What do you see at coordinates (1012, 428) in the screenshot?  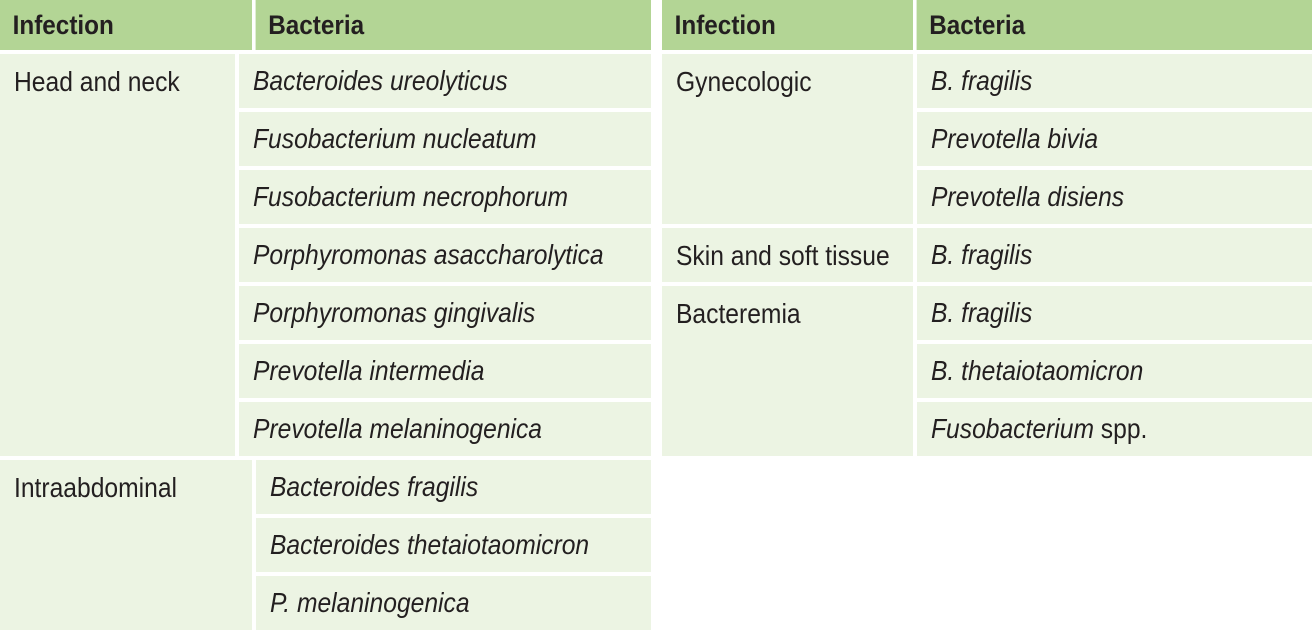 I see `bacteria-name: Fusobacterium` at bounding box center [1012, 428].